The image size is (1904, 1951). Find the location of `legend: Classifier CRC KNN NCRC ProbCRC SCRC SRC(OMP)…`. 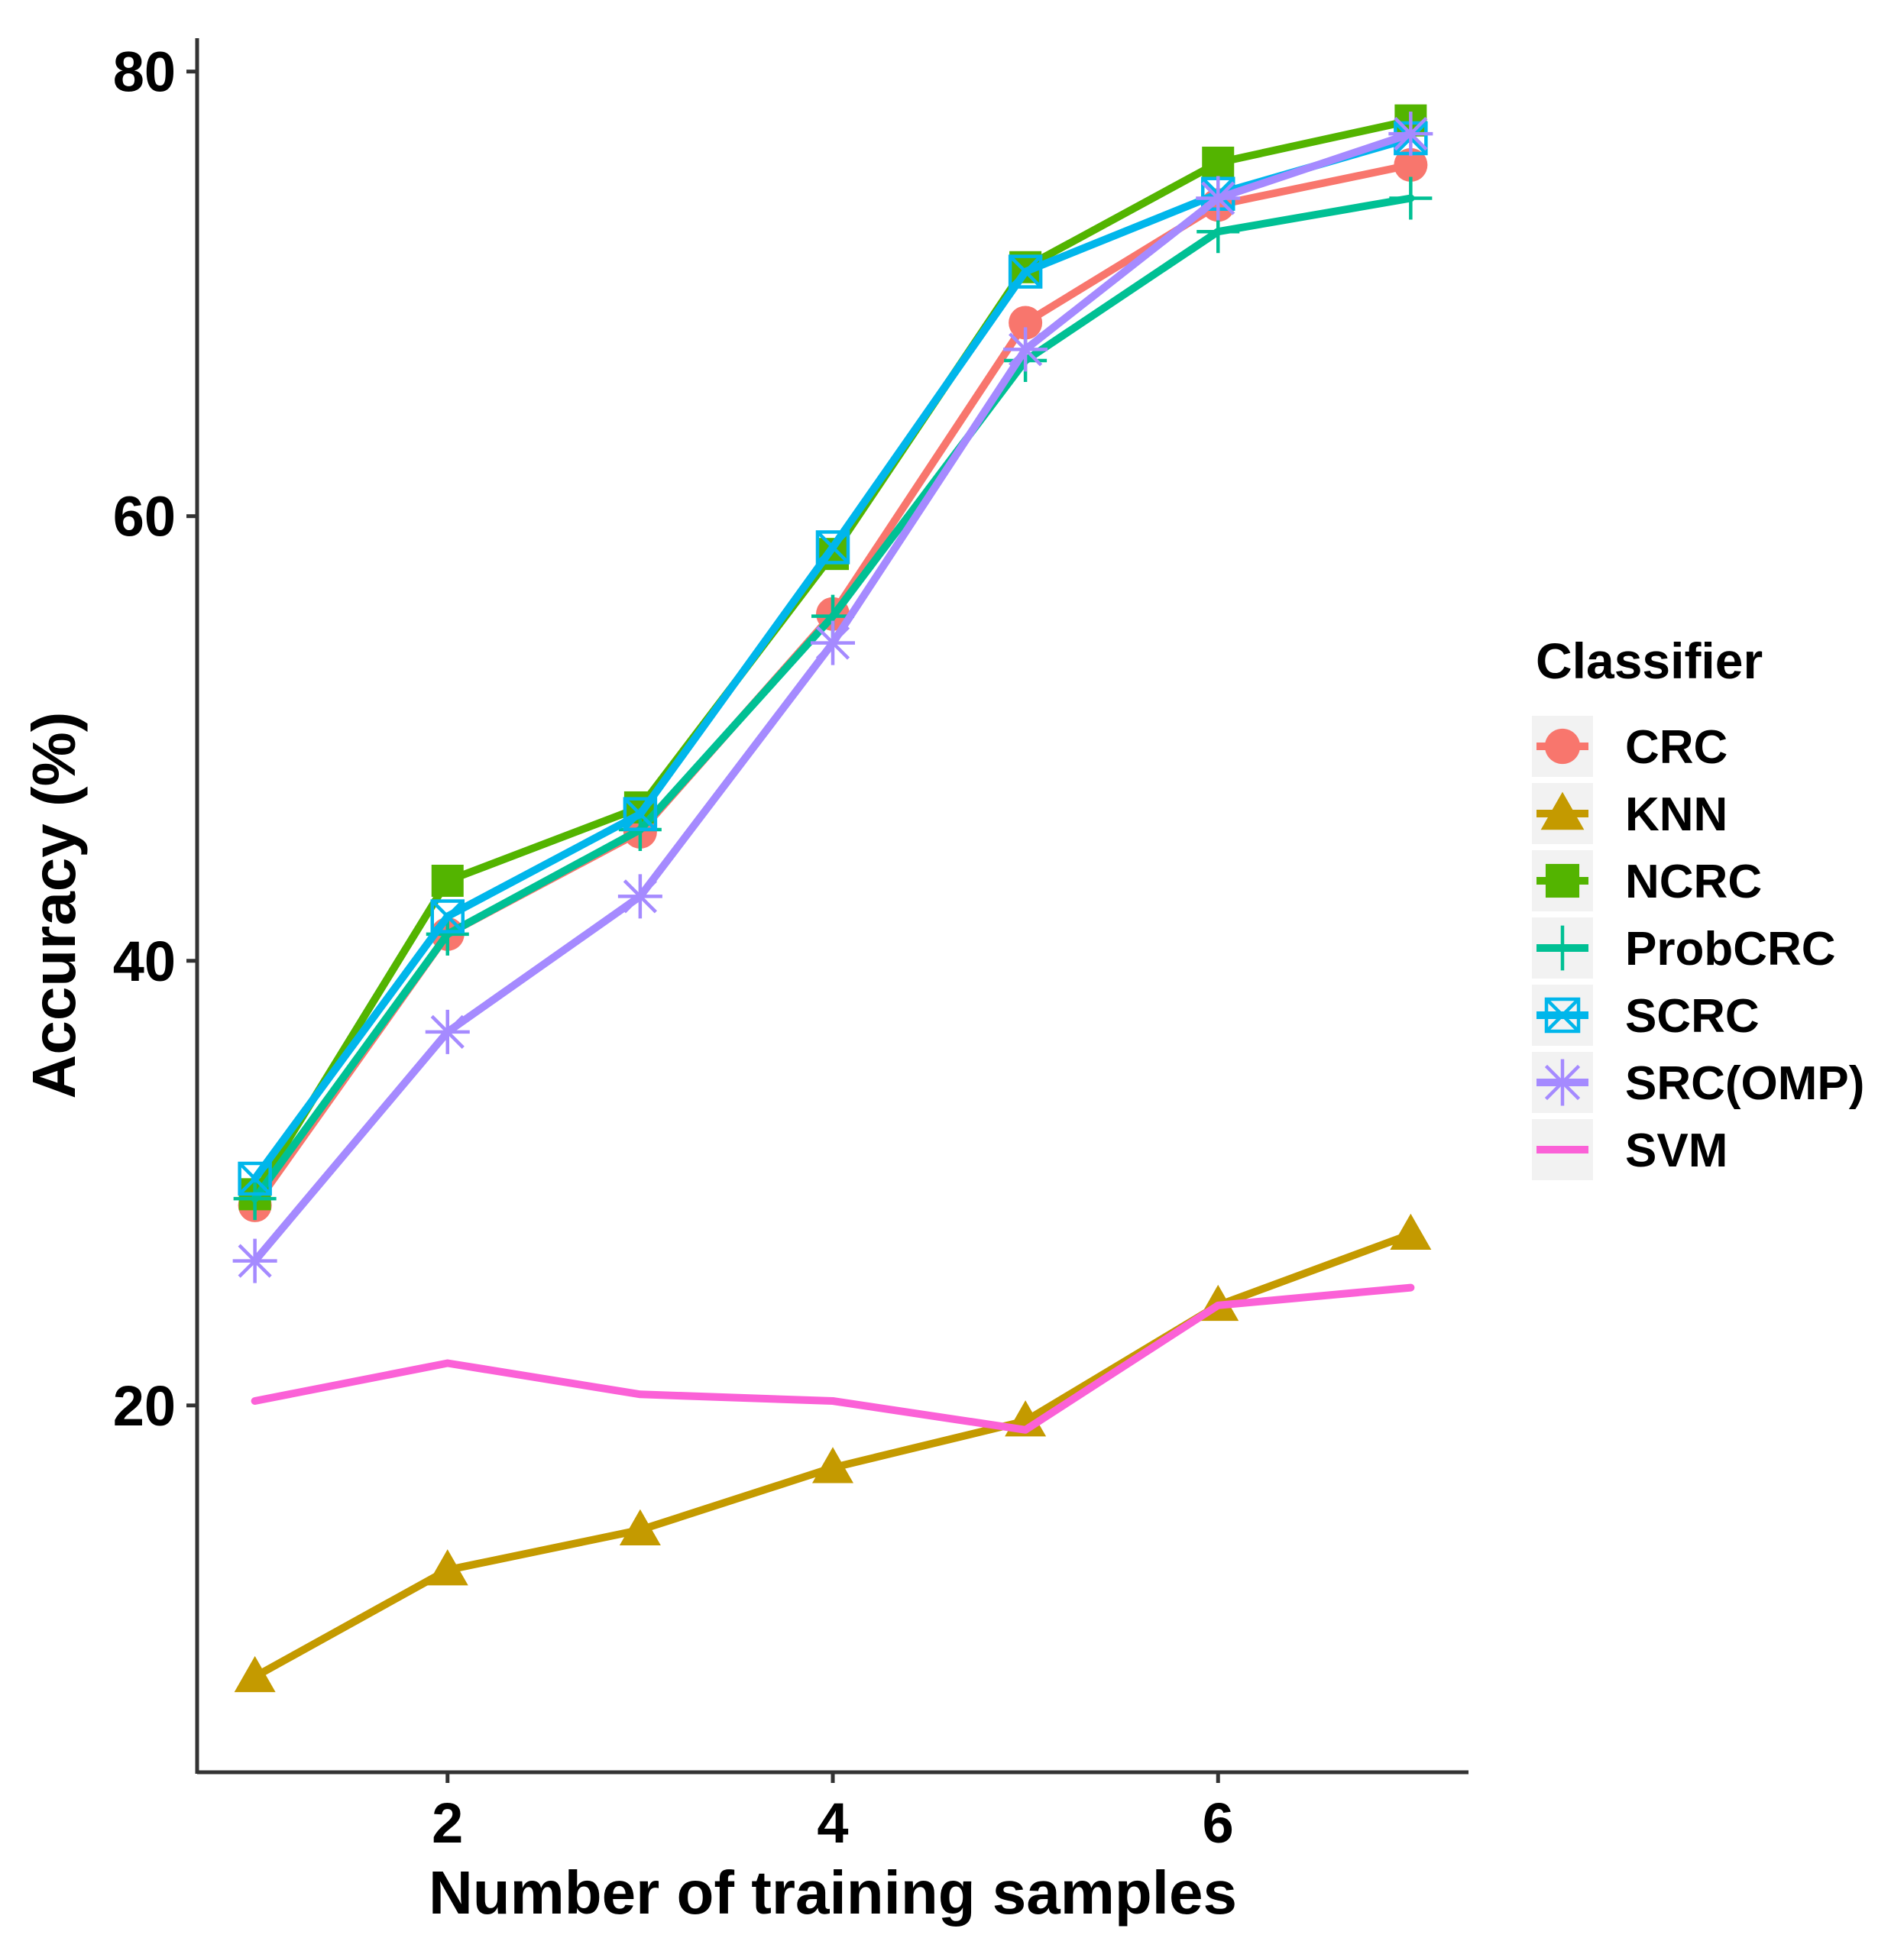

legend: Classifier CRC KNN NCRC ProbCRC SCRC SRC(OMP)… is located at coordinates (1698, 906).